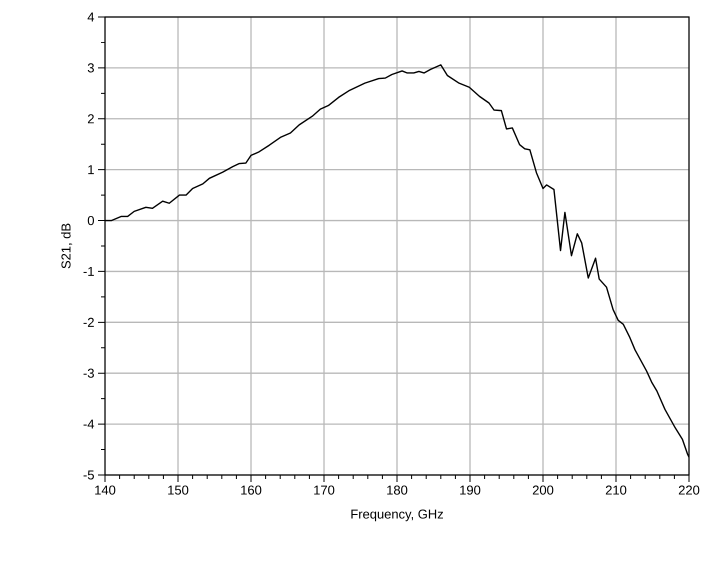  What do you see at coordinates (470, 490) in the screenshot?
I see `x-tick-label: 190` at bounding box center [470, 490].